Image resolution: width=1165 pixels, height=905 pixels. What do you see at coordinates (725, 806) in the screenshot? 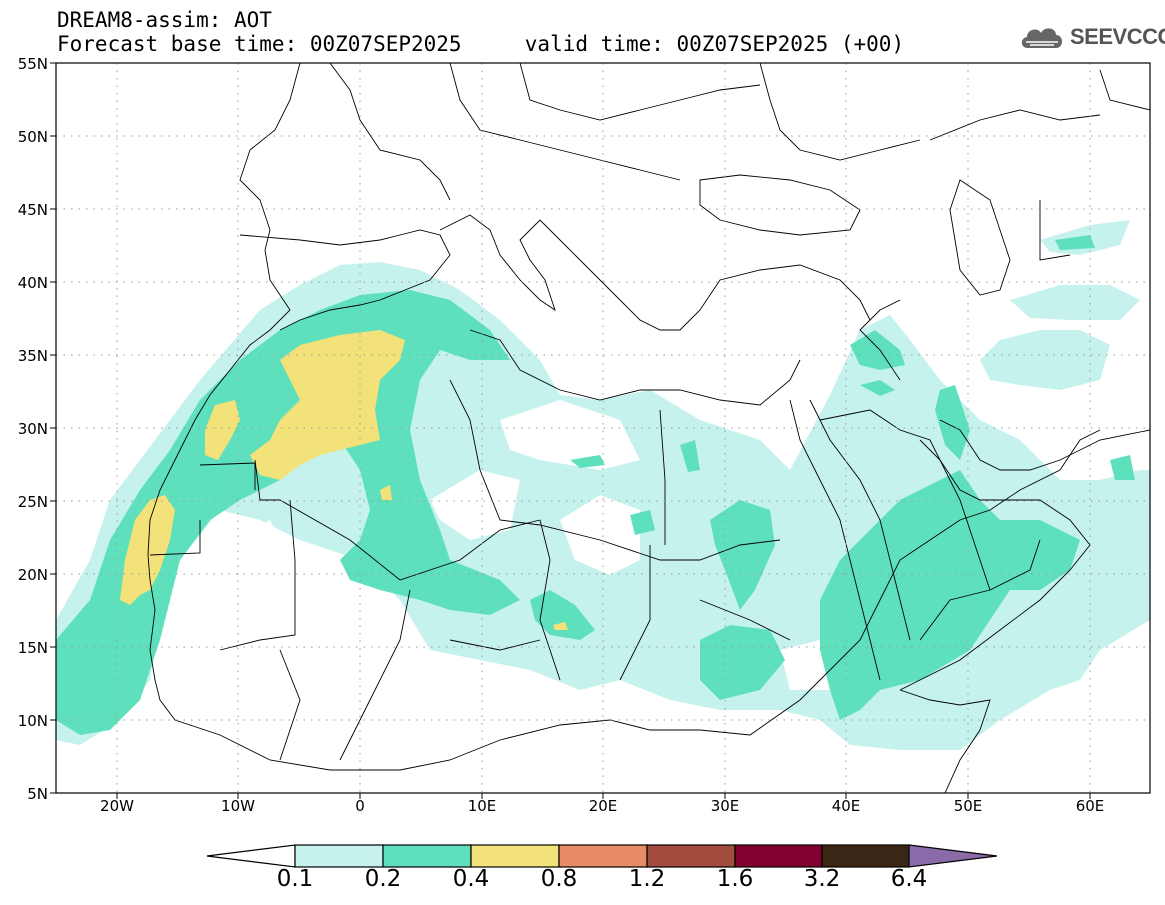
I see `lon-label: 30E` at bounding box center [725, 806].